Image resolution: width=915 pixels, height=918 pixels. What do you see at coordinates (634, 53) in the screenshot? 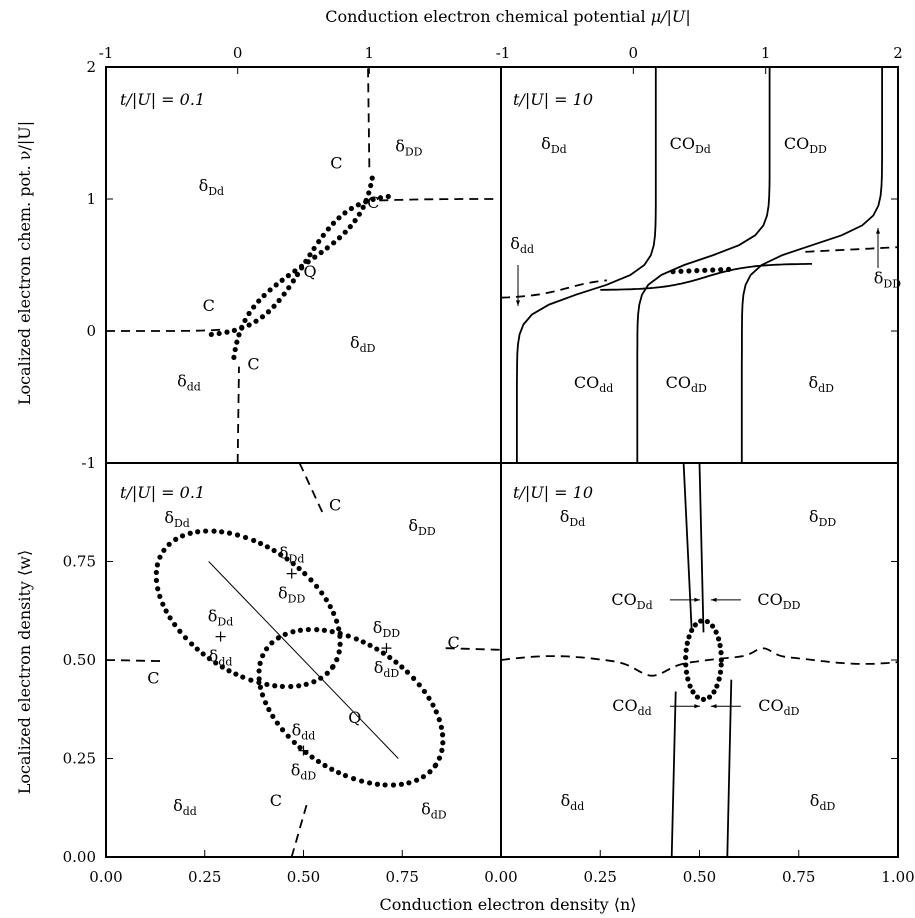
I see `x-tick-label-top: 0` at bounding box center [634, 53].